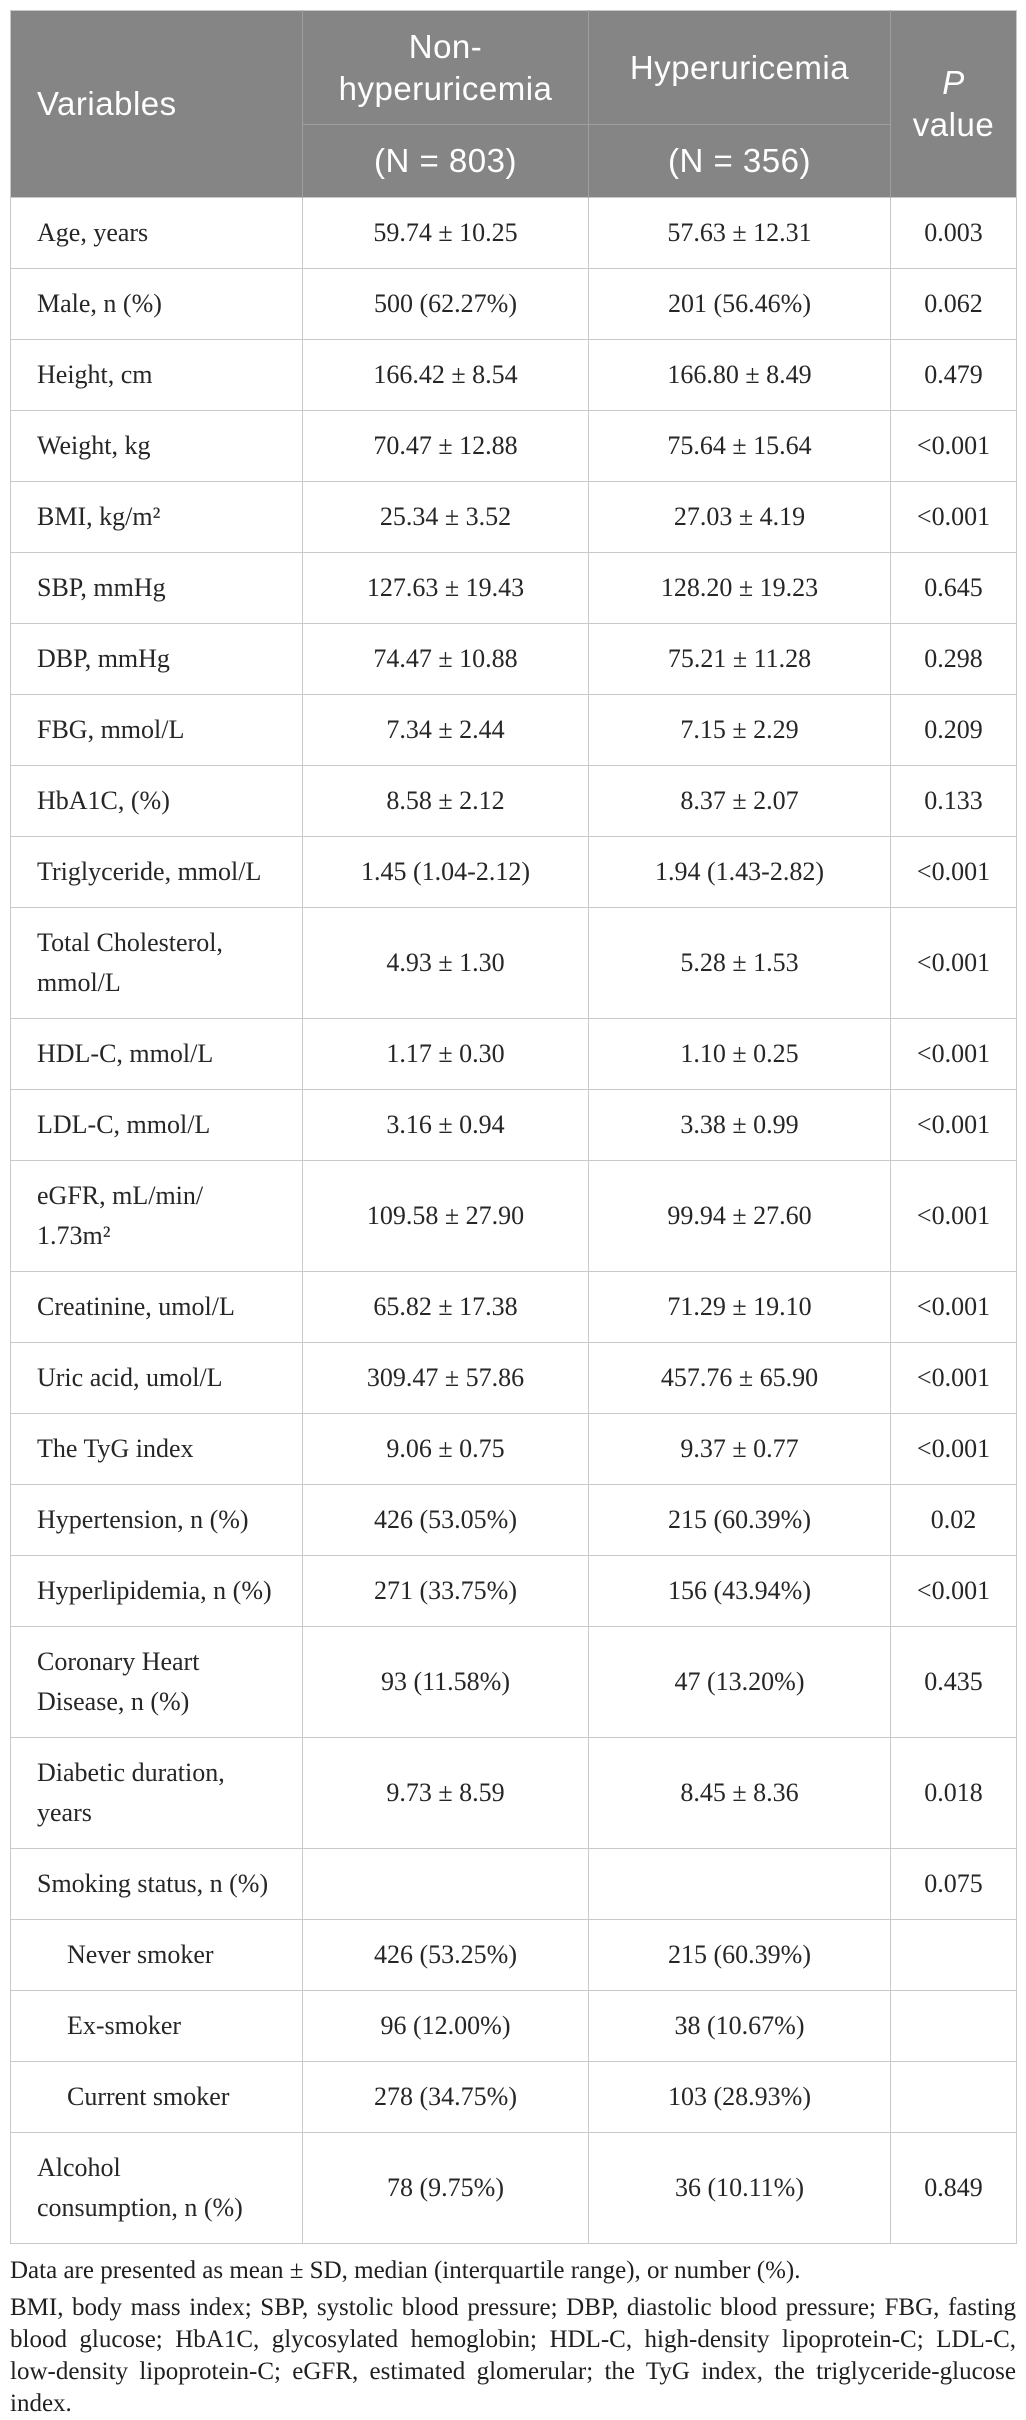 The height and width of the screenshot is (2420, 1026). I want to click on row-label: LDL-C, mmol/L, so click(156, 1125).